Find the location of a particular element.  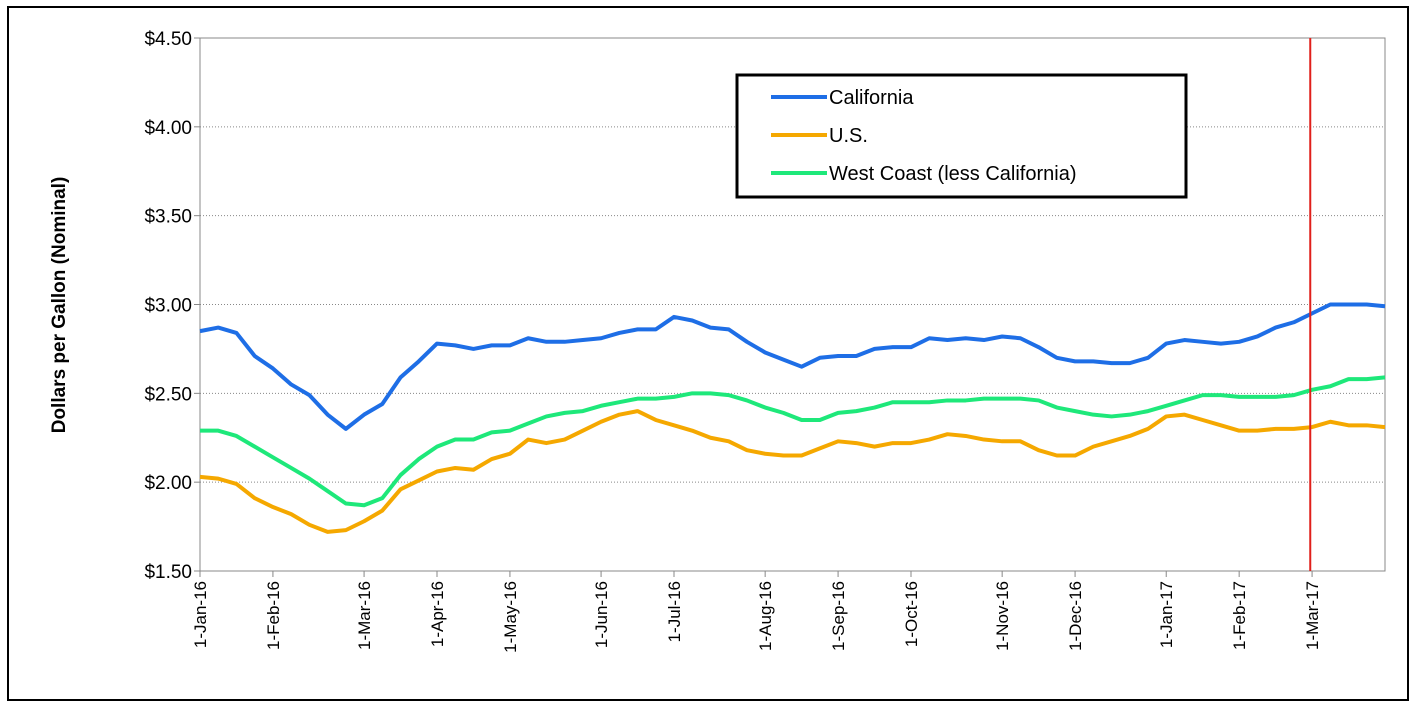

data-line is located at coordinates (792, 471).